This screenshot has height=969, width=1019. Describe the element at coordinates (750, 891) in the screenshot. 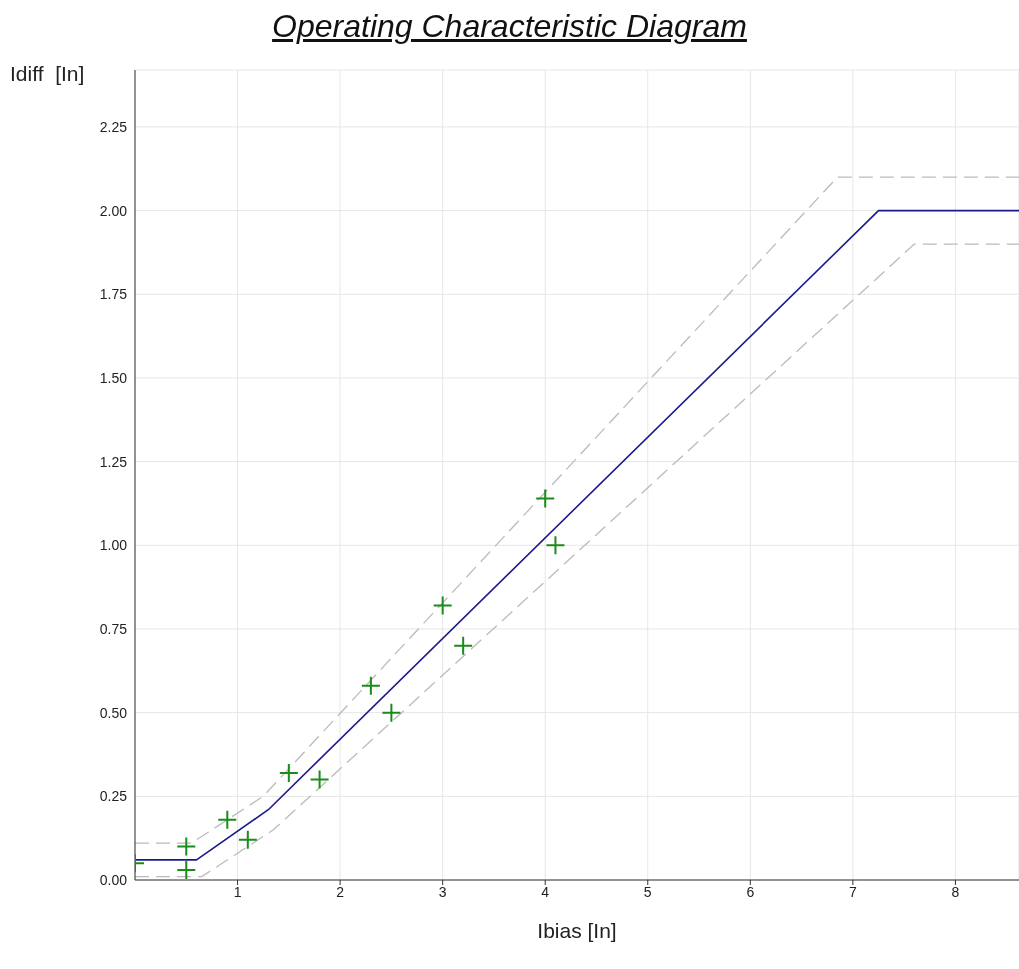

I see `x-tick-label: 6` at that location.